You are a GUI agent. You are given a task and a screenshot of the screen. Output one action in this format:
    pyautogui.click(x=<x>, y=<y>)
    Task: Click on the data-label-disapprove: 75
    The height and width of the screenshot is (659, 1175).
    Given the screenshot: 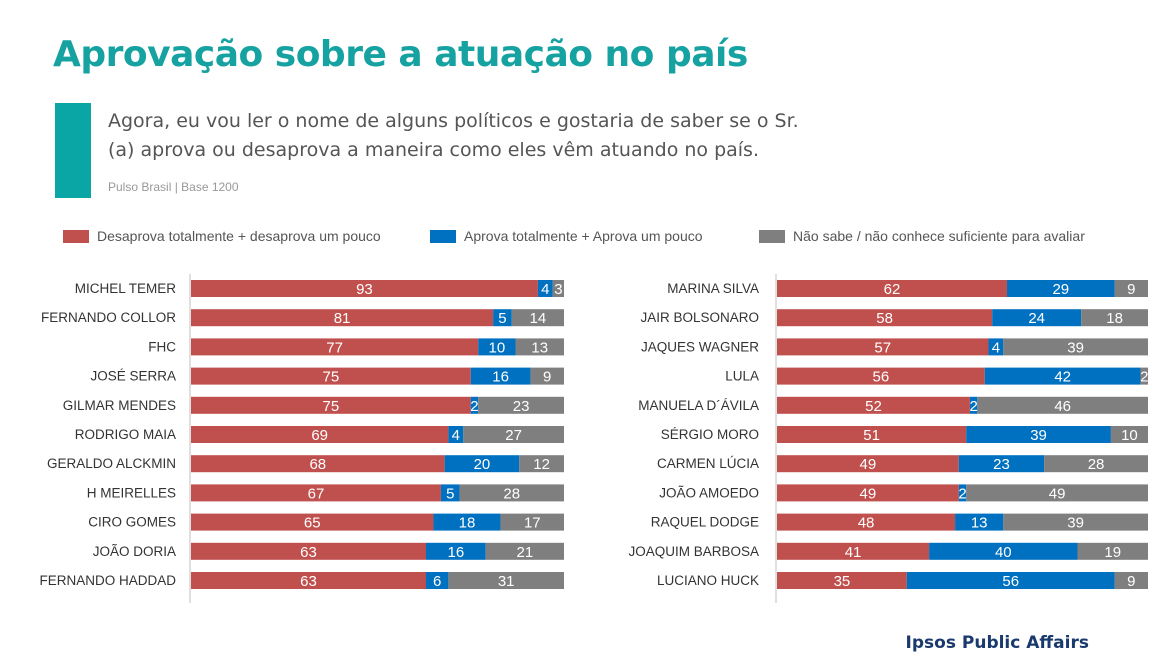 What is the action you would take?
    pyautogui.click(x=331, y=377)
    